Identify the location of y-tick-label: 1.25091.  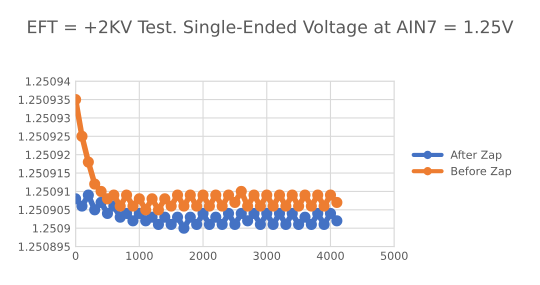
(48, 191).